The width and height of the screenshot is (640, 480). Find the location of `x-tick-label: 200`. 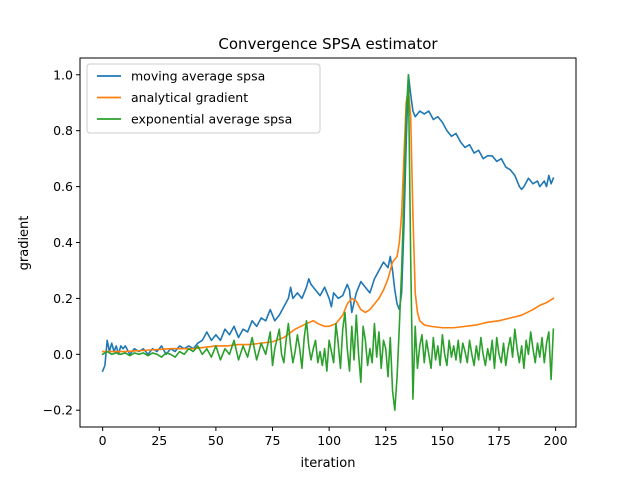

x-tick-label: 200 is located at coordinates (556, 440).